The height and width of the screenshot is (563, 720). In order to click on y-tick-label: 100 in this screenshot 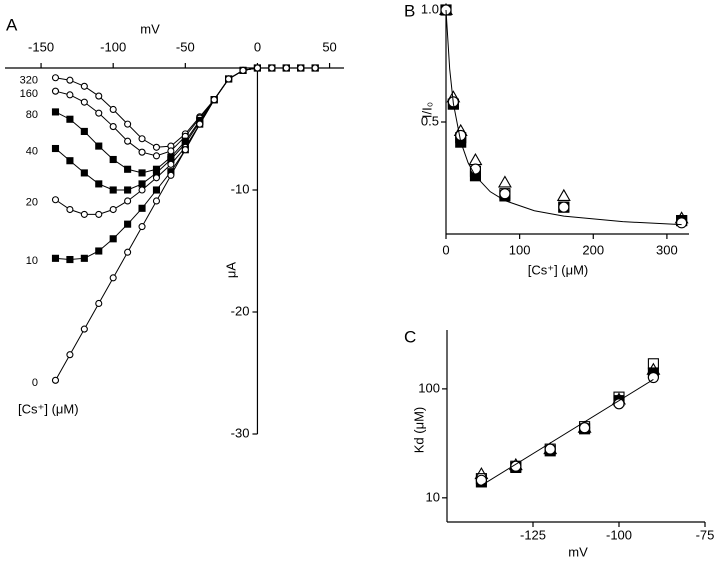, I will do `click(429, 387)`.